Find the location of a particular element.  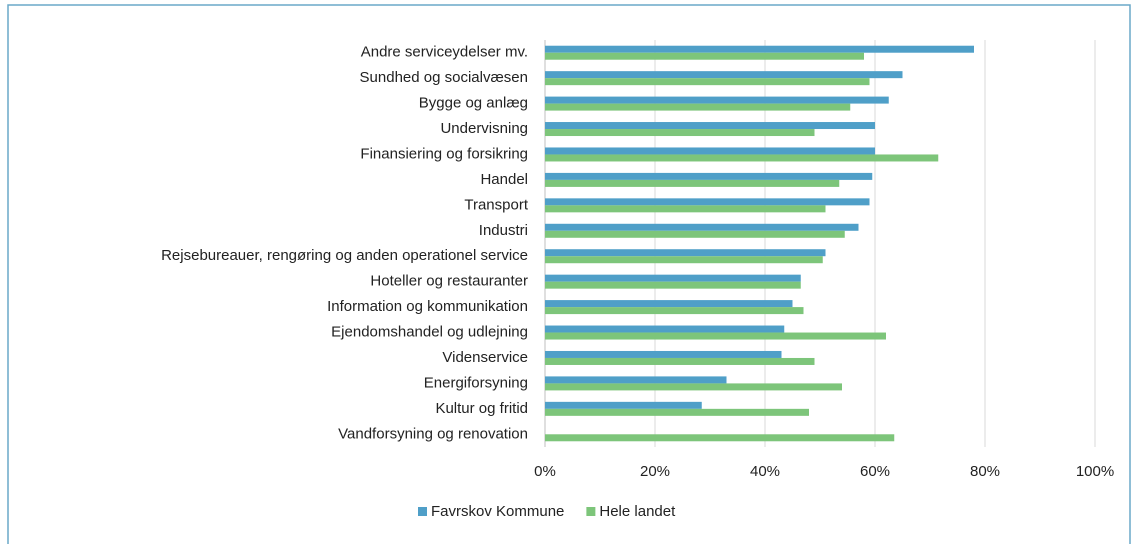

y-tick-label: Undervisning is located at coordinates (484, 128).